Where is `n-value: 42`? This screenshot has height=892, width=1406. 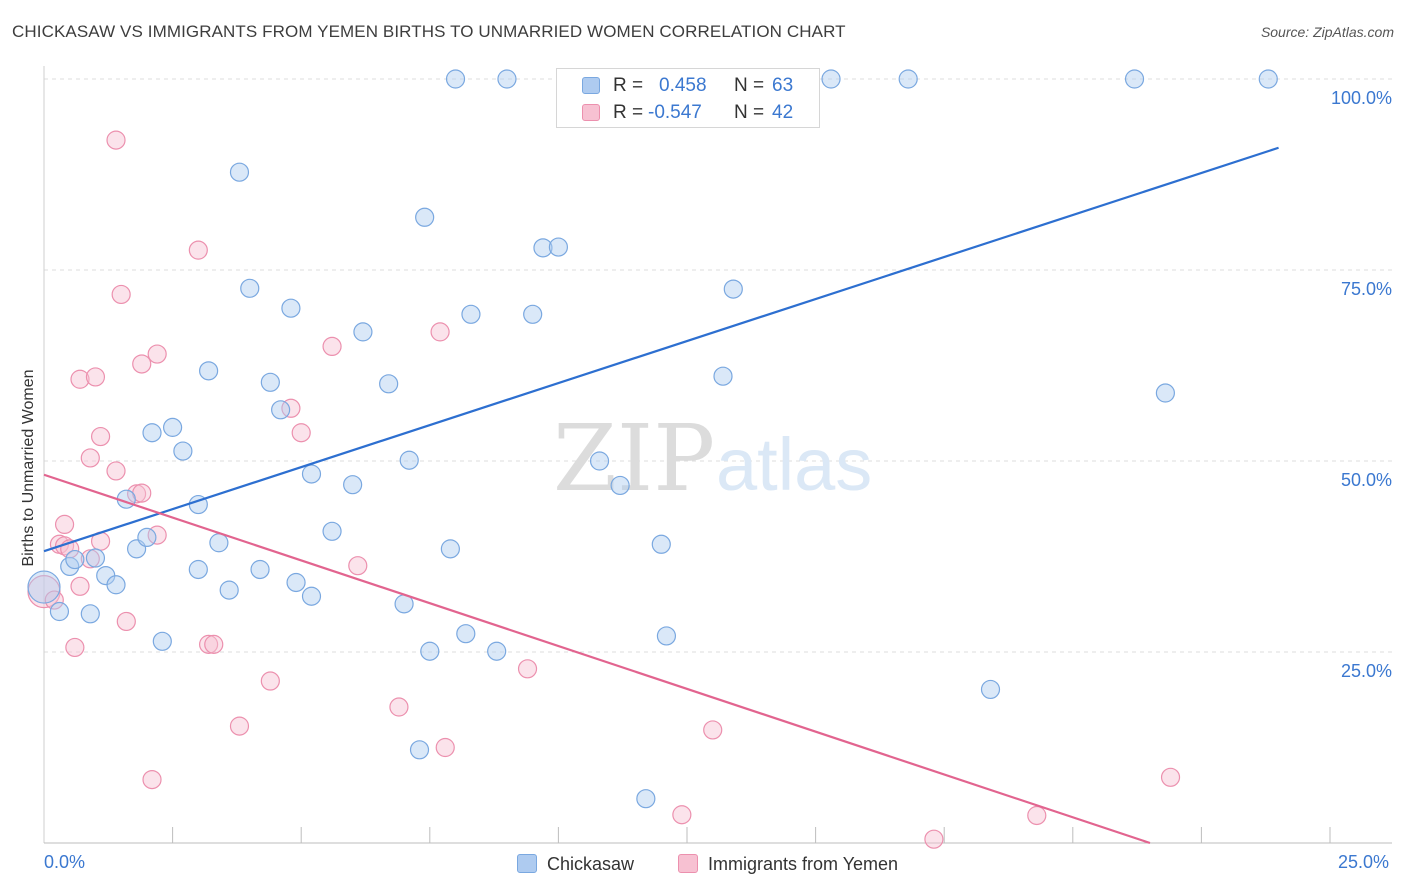
n-value: 42 is located at coordinates (783, 112).